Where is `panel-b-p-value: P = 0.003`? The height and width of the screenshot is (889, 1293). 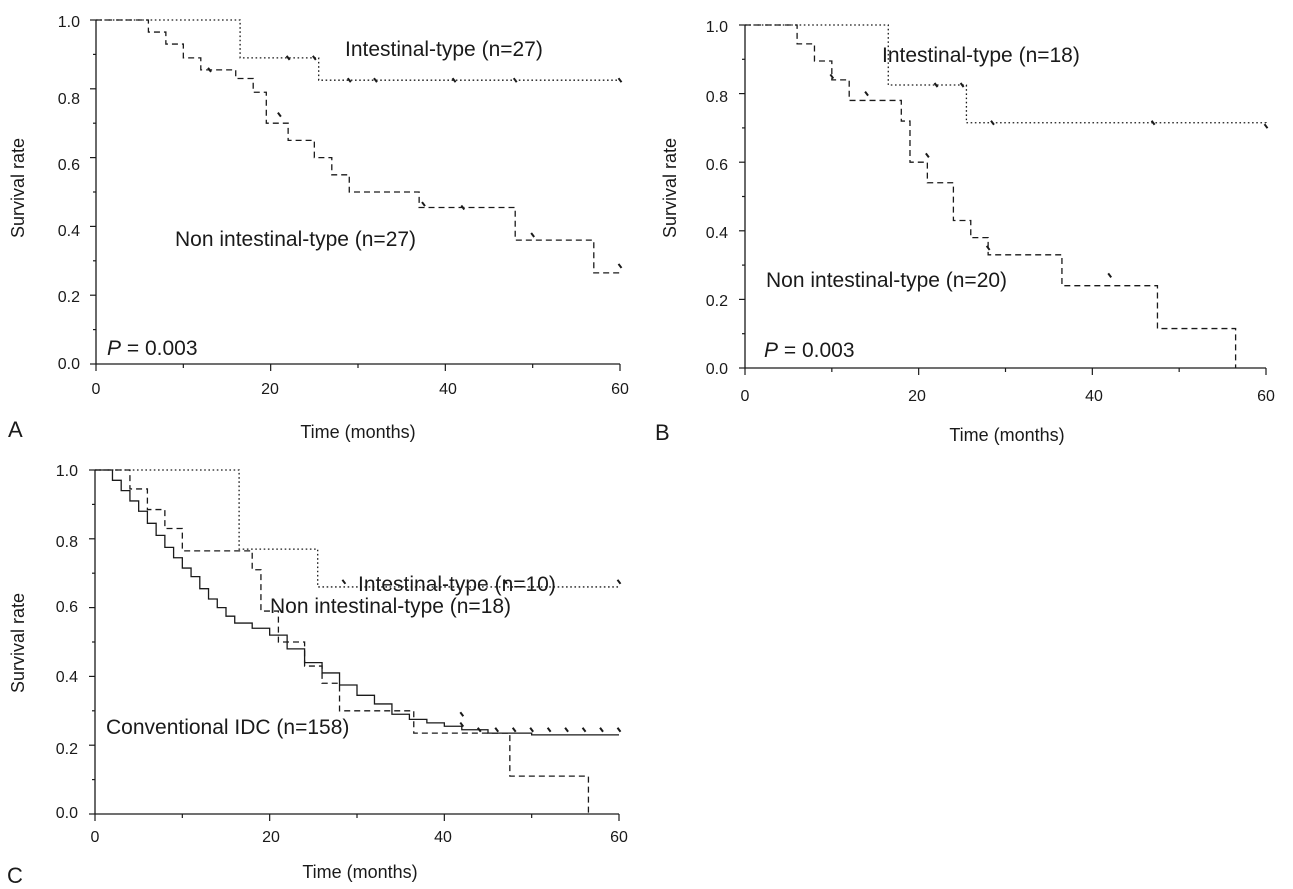
panel-b-p-value: P = 0.003 is located at coordinates (809, 350).